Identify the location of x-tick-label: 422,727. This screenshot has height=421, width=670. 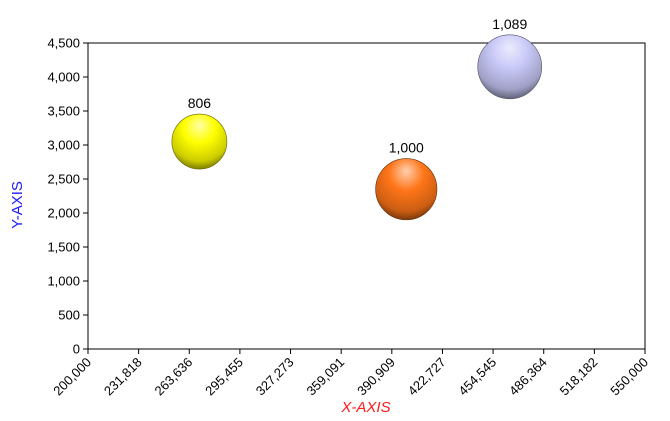
(427, 377).